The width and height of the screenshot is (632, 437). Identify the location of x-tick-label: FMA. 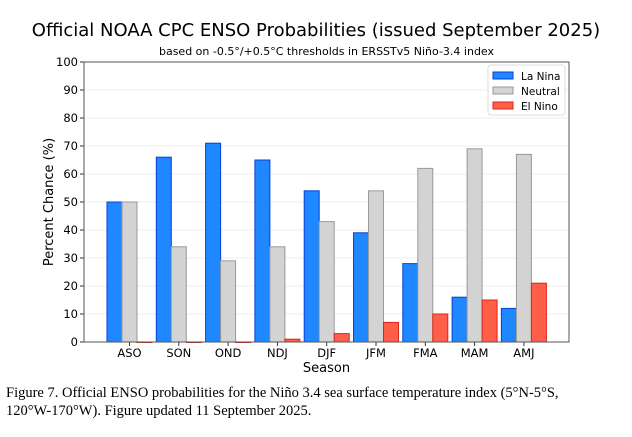
(425, 353).